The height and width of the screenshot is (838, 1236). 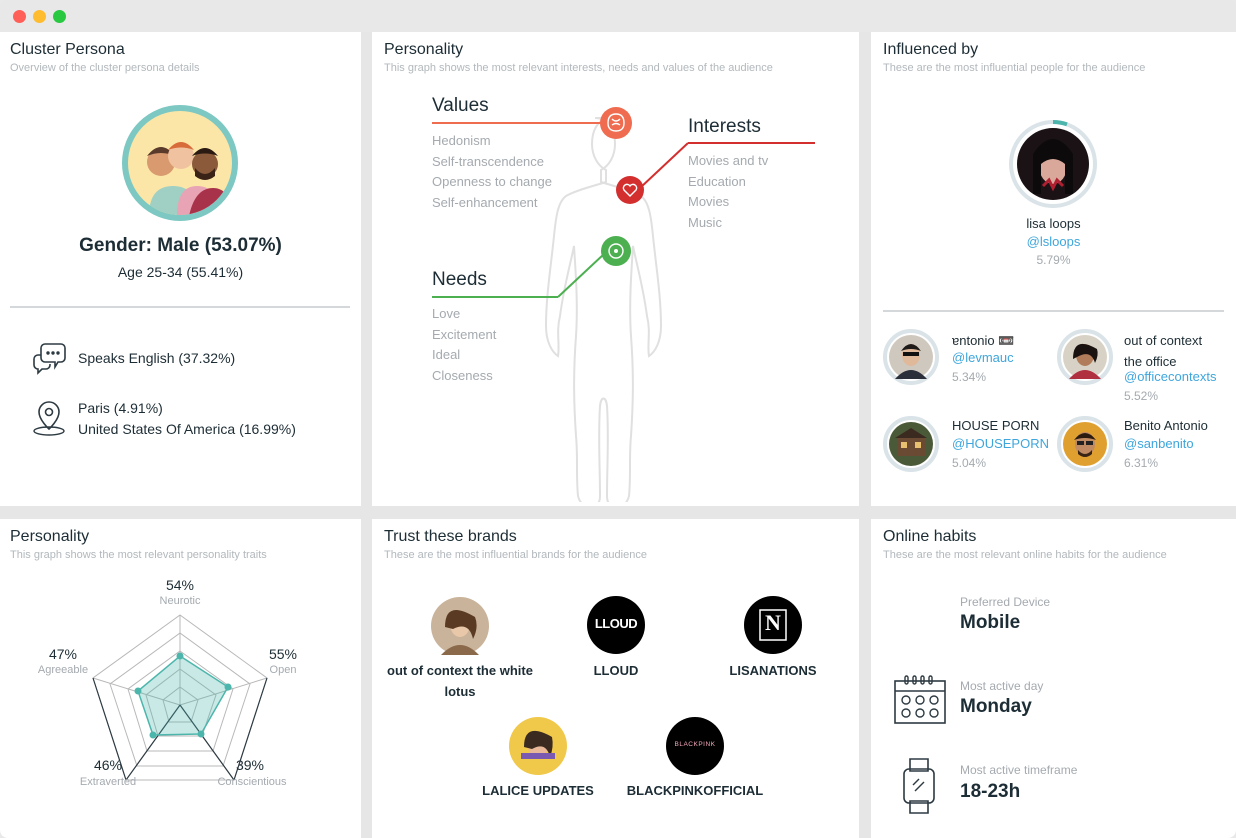 I want to click on influencer-name: out of context the office, so click(x=1163, y=351).